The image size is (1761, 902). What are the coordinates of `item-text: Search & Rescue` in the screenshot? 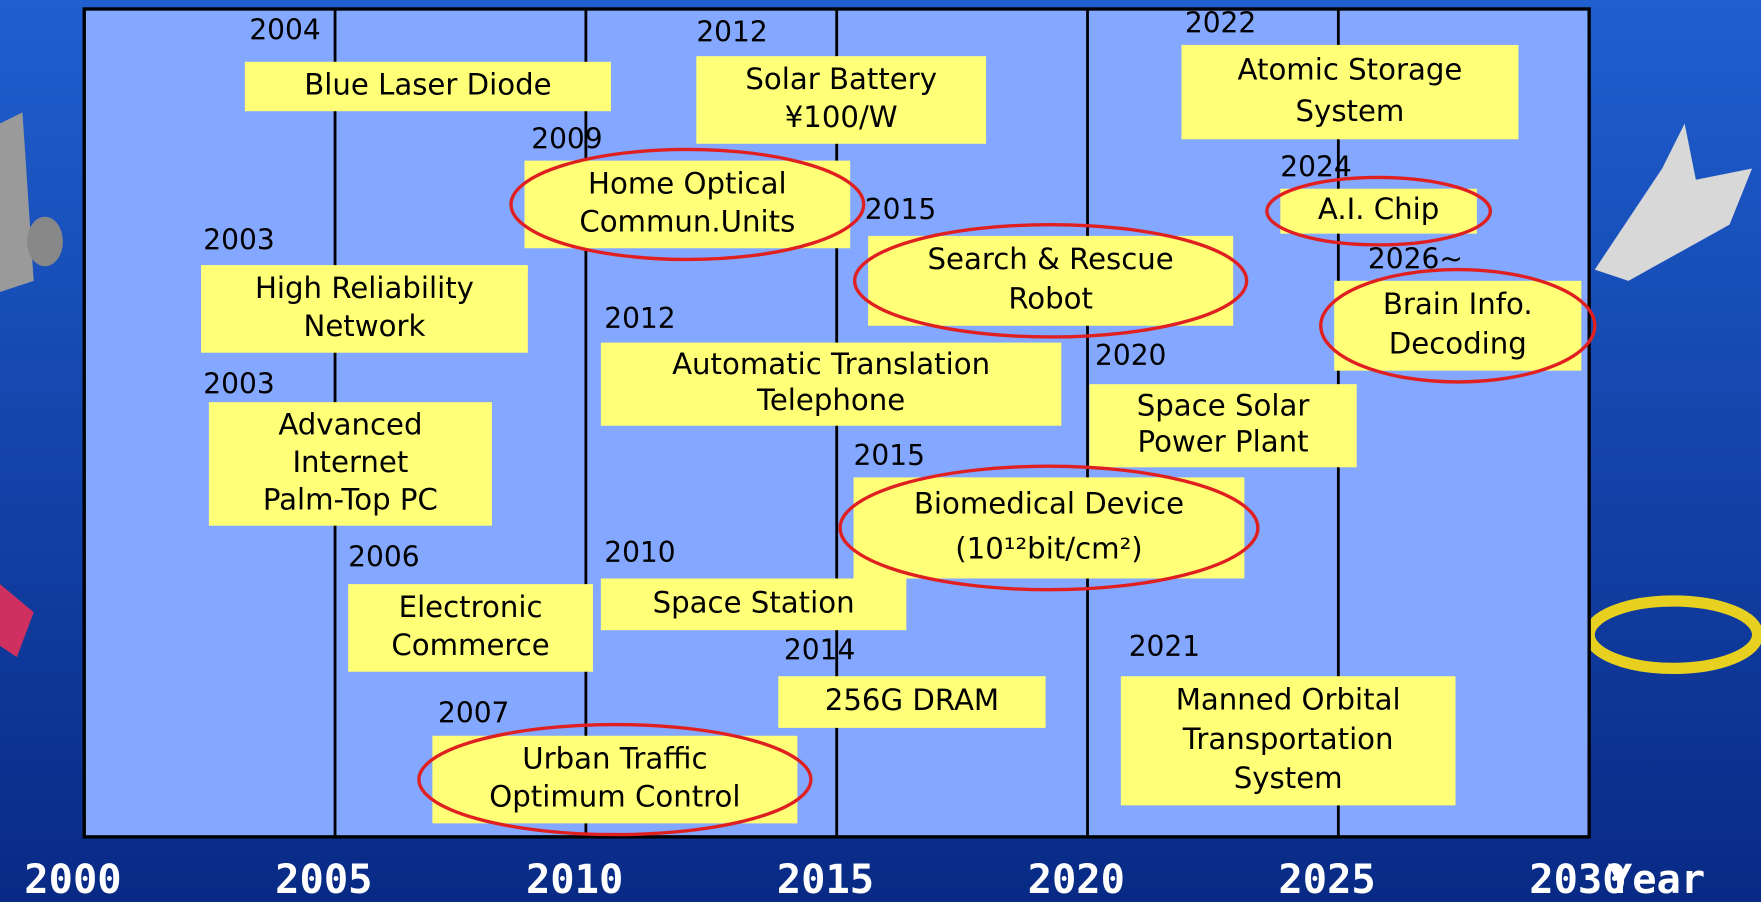 It's located at (1051, 259).